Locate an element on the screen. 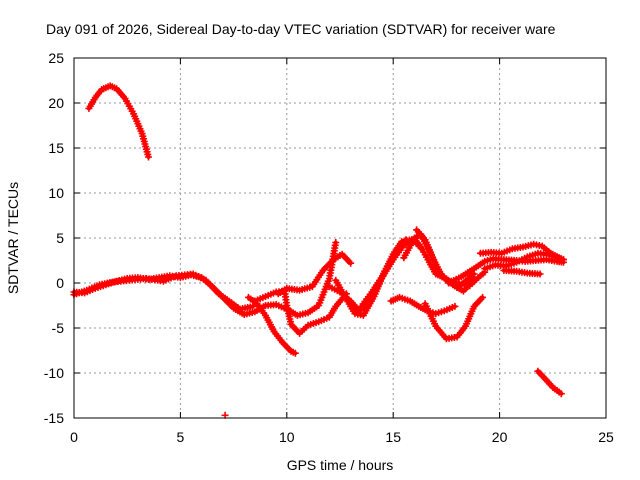 Image resolution: width=640 pixels, height=480 pixels. y-tick-label: 10 is located at coordinates (56, 193).